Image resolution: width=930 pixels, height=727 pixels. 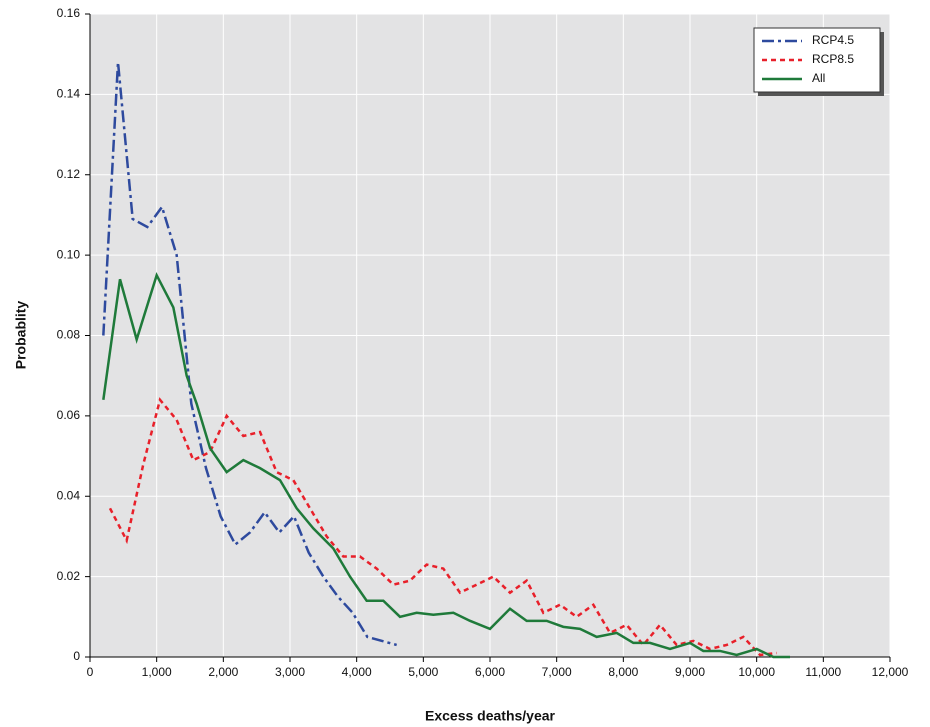 I want to click on legend-label: RCP4.5, so click(x=833, y=40).